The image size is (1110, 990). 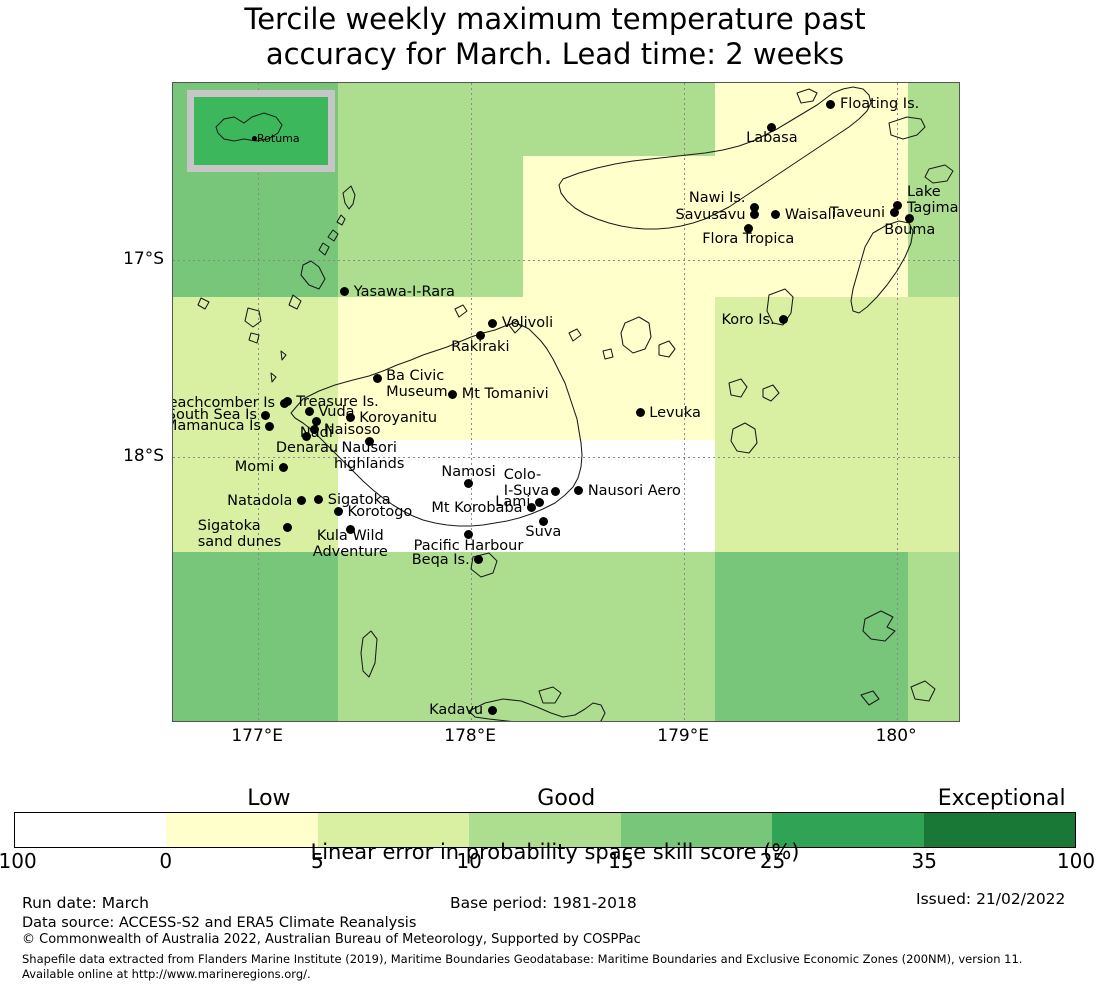 I want to click on city-label: Nawi Is., so click(x=717, y=197).